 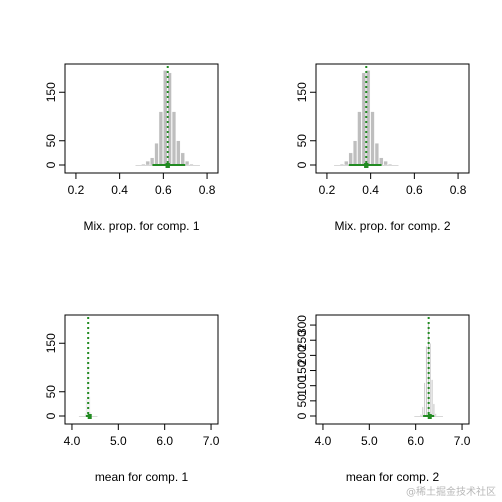 What do you see at coordinates (302, 385) in the screenshot?
I see `y-tick-label: 100` at bounding box center [302, 385].